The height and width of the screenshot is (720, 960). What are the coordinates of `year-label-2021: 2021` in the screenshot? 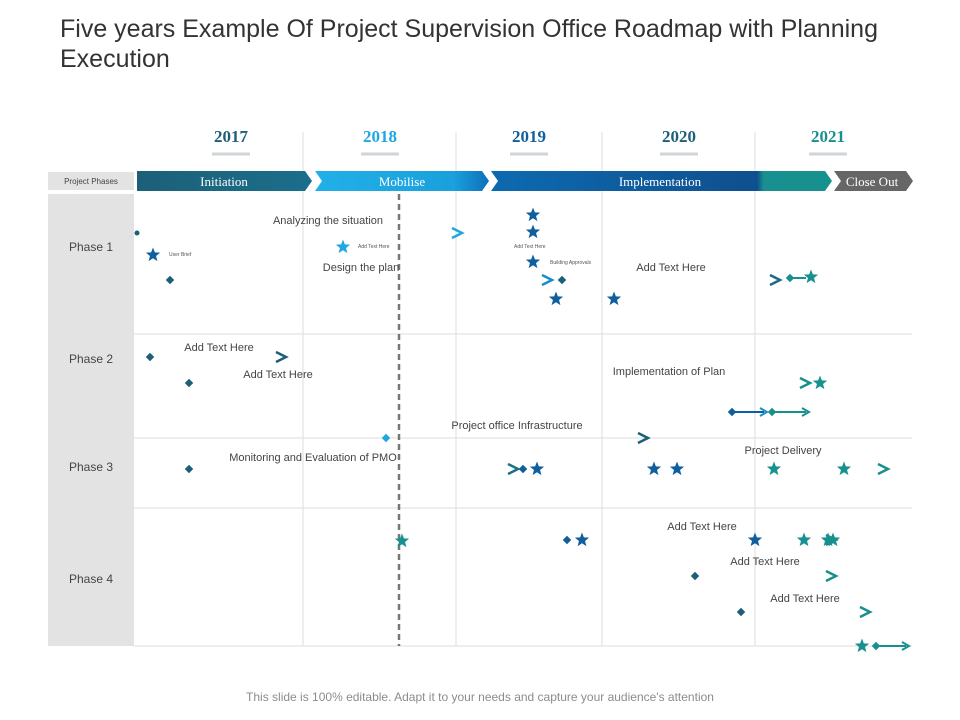 It's located at (828, 136).